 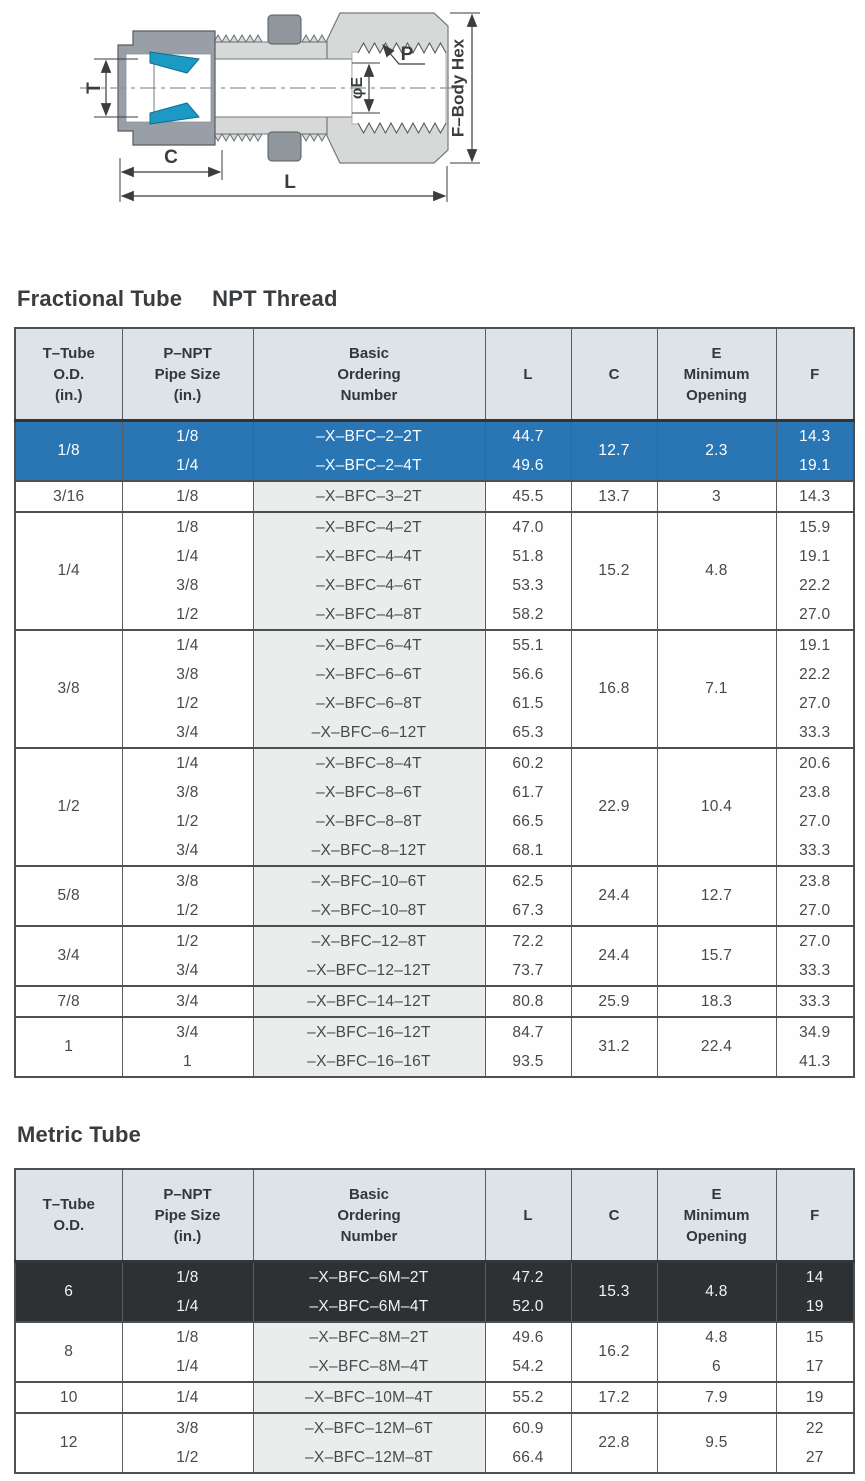 I want to click on table-row: 1/4 –X–BFC–6M–4T 52.0 19, so click(x=434, y=1307).